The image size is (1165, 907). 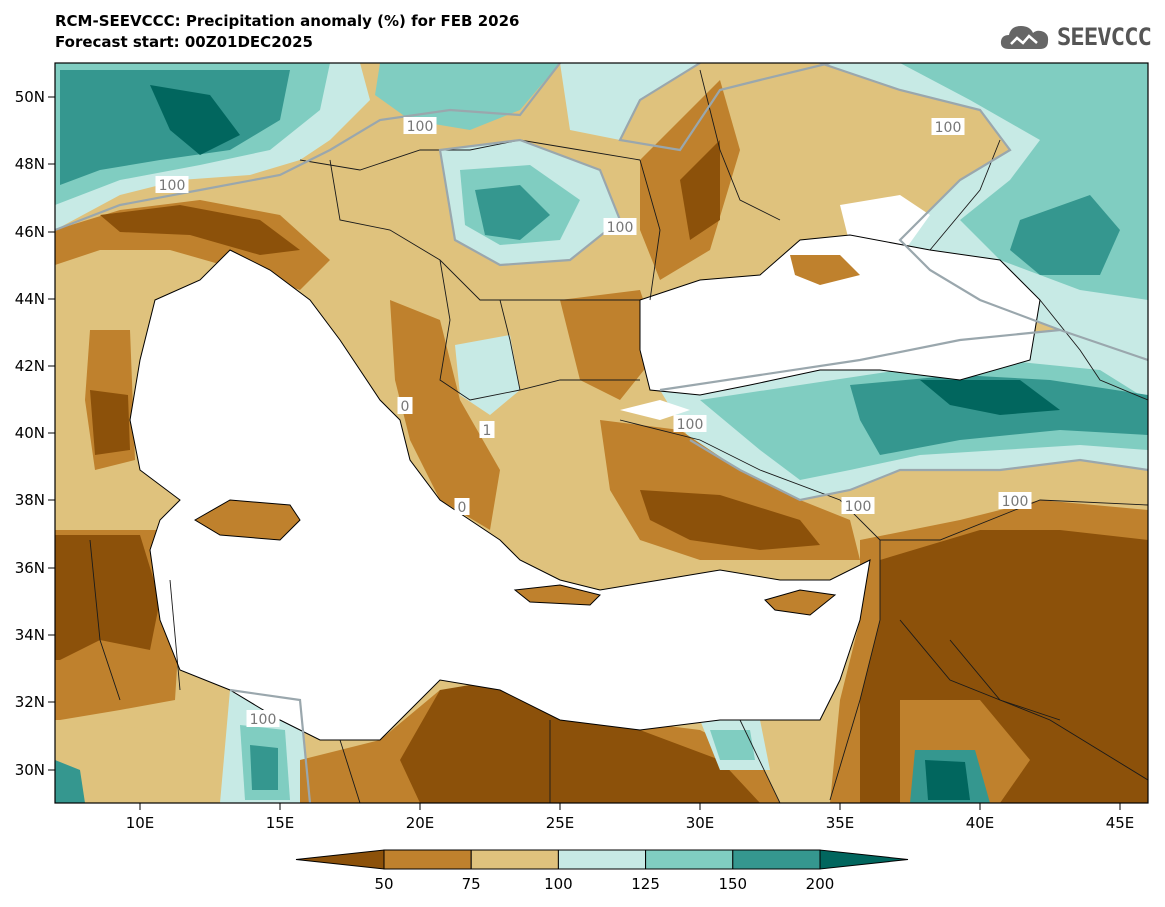 I want to click on contour-label: 1, so click(x=487, y=431).